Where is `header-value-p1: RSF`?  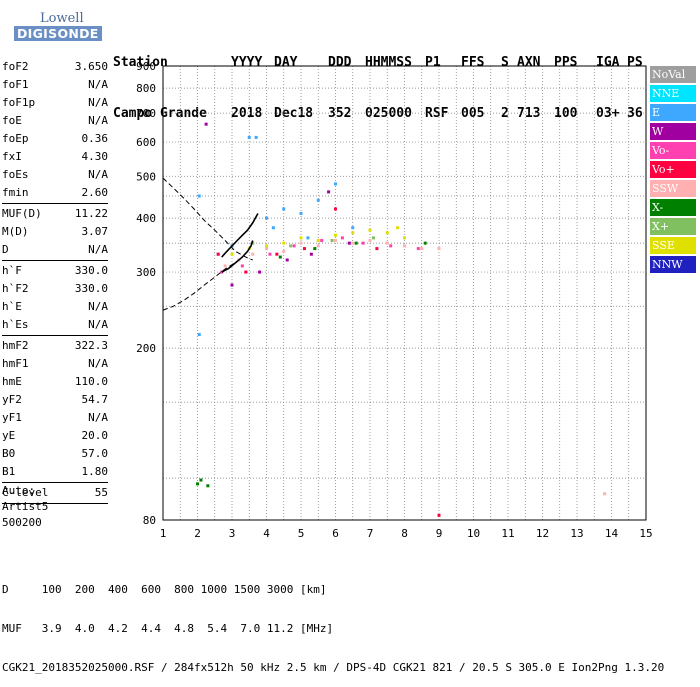
header-value-p1: RSF is located at coordinates (437, 113).